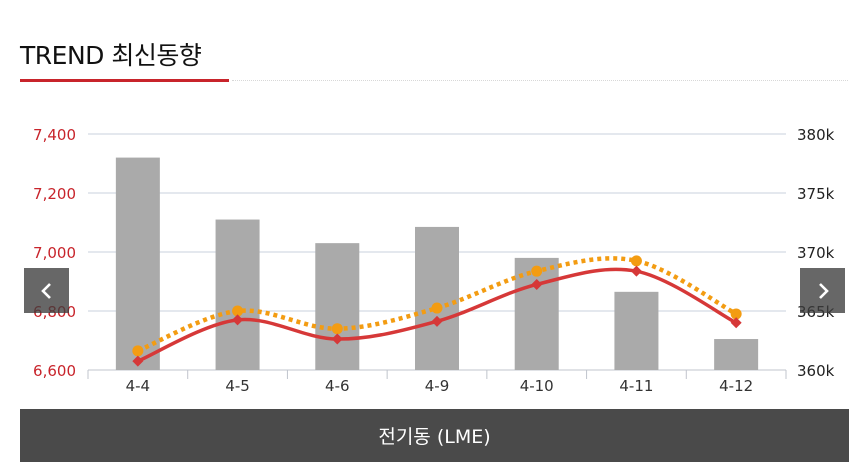 Image resolution: width=867 pixels, height=465 pixels. What do you see at coordinates (237, 386) in the screenshot?
I see `x-tick-label: 4-5` at bounding box center [237, 386].